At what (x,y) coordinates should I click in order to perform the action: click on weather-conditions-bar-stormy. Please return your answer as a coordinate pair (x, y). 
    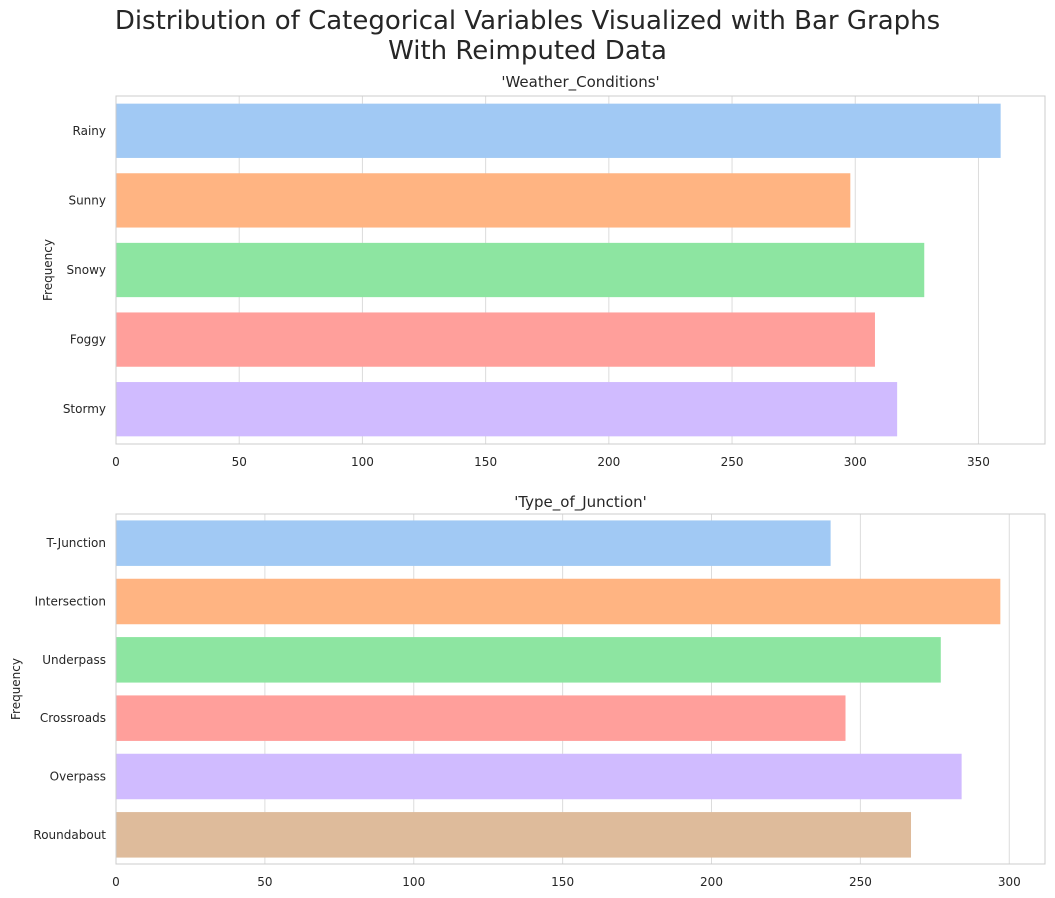
    Looking at the image, I should click on (507, 409).